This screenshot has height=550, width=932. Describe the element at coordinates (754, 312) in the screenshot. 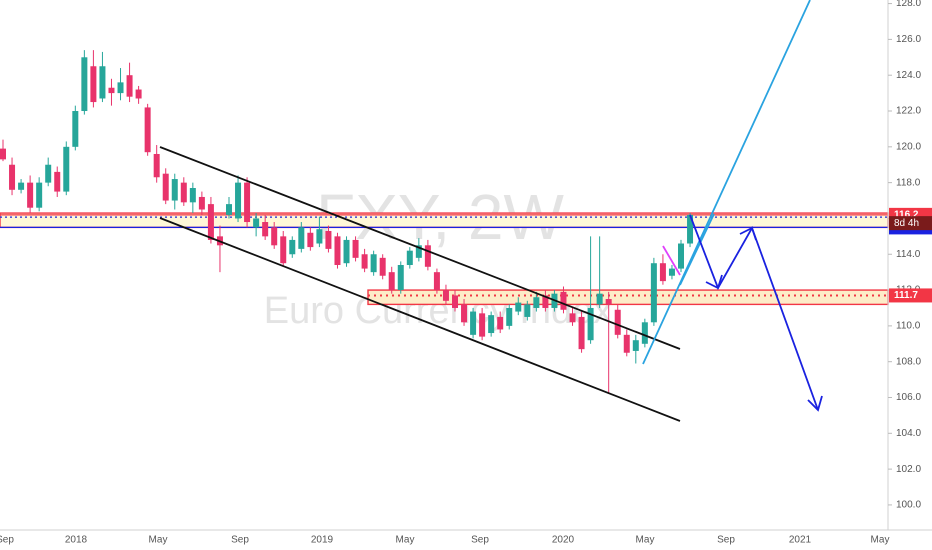

I see `projection-path` at that location.